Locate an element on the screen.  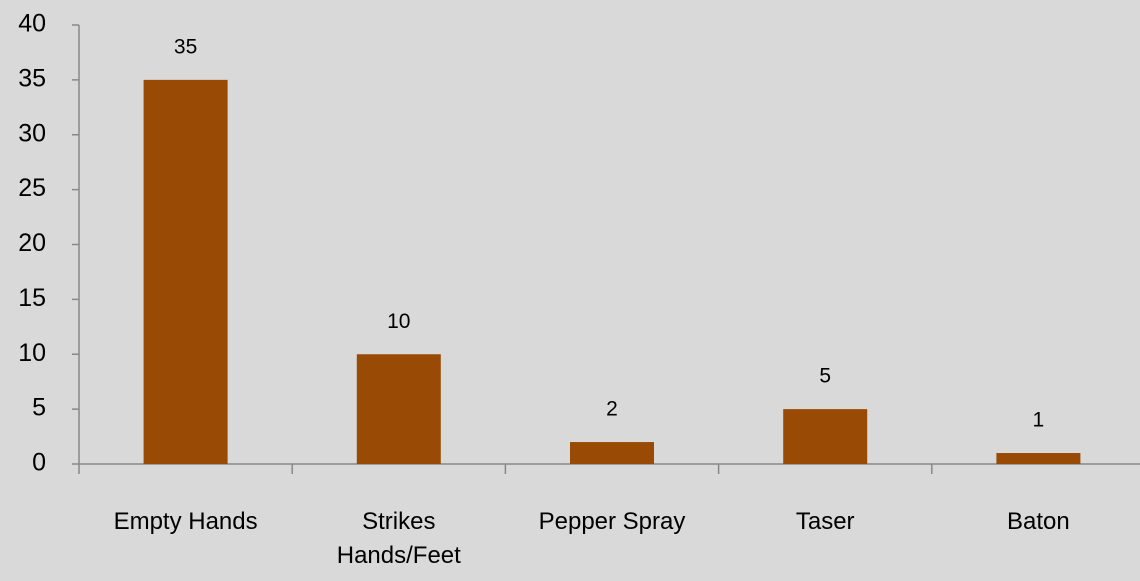
y-tick-label: 0 is located at coordinates (39, 463).